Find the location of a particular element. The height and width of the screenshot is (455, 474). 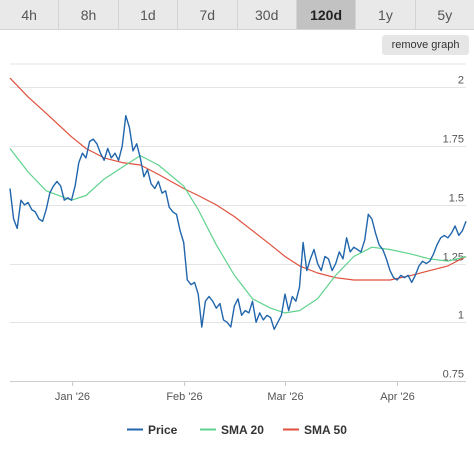

x-tick-label: Apr '26 is located at coordinates (397, 397).